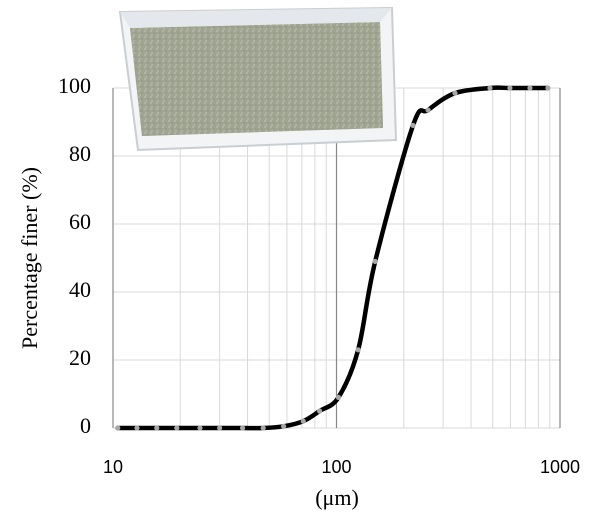 This screenshot has width=594, height=515. What do you see at coordinates (560, 467) in the screenshot?
I see `x-tick-label: 1000` at bounding box center [560, 467].